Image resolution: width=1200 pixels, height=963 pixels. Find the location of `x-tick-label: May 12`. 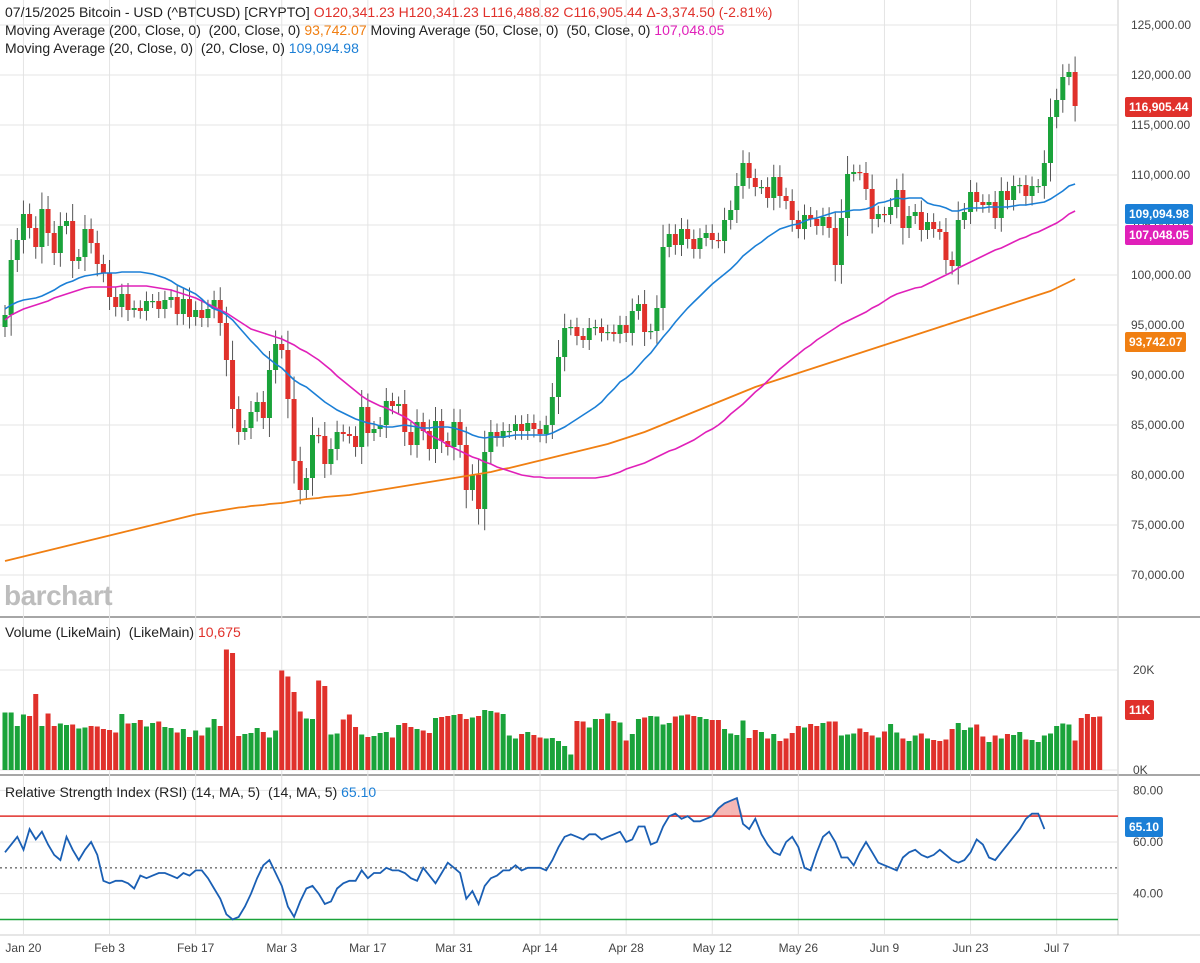

x-tick-label: May 12 is located at coordinates (713, 948).